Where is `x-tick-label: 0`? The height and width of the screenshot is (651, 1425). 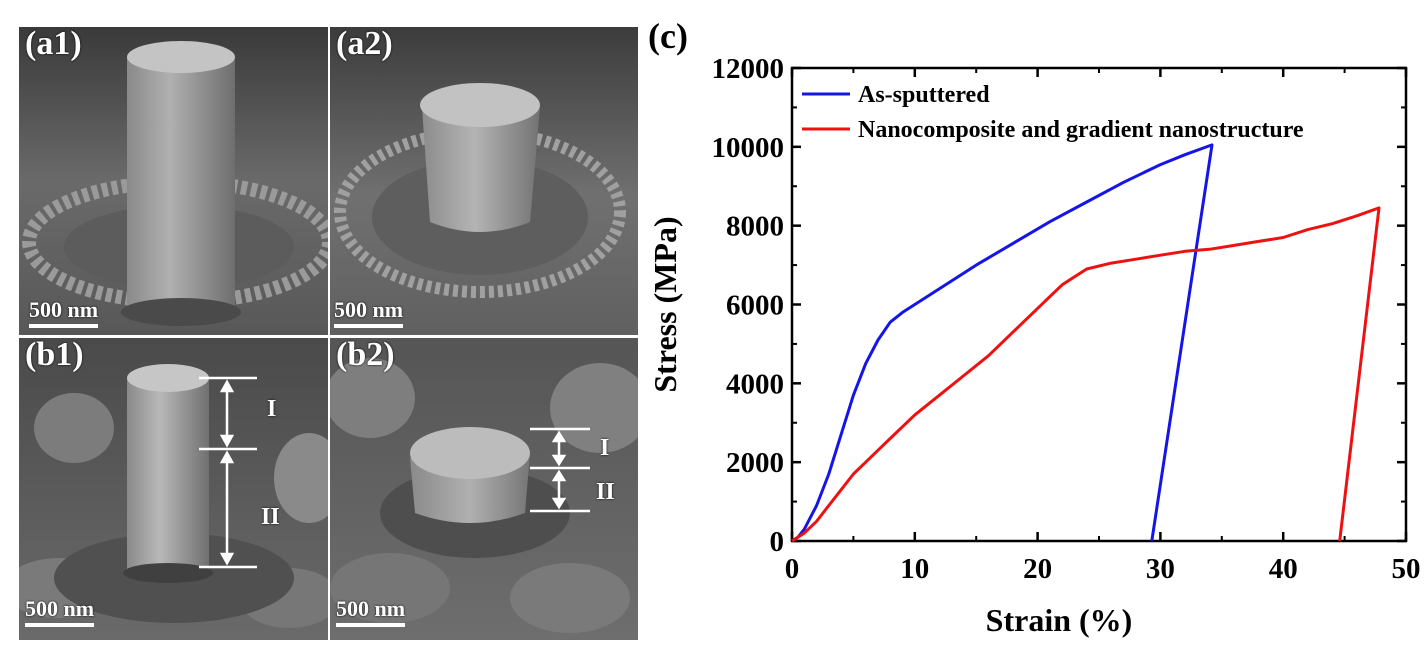 x-tick-label: 0 is located at coordinates (792, 569).